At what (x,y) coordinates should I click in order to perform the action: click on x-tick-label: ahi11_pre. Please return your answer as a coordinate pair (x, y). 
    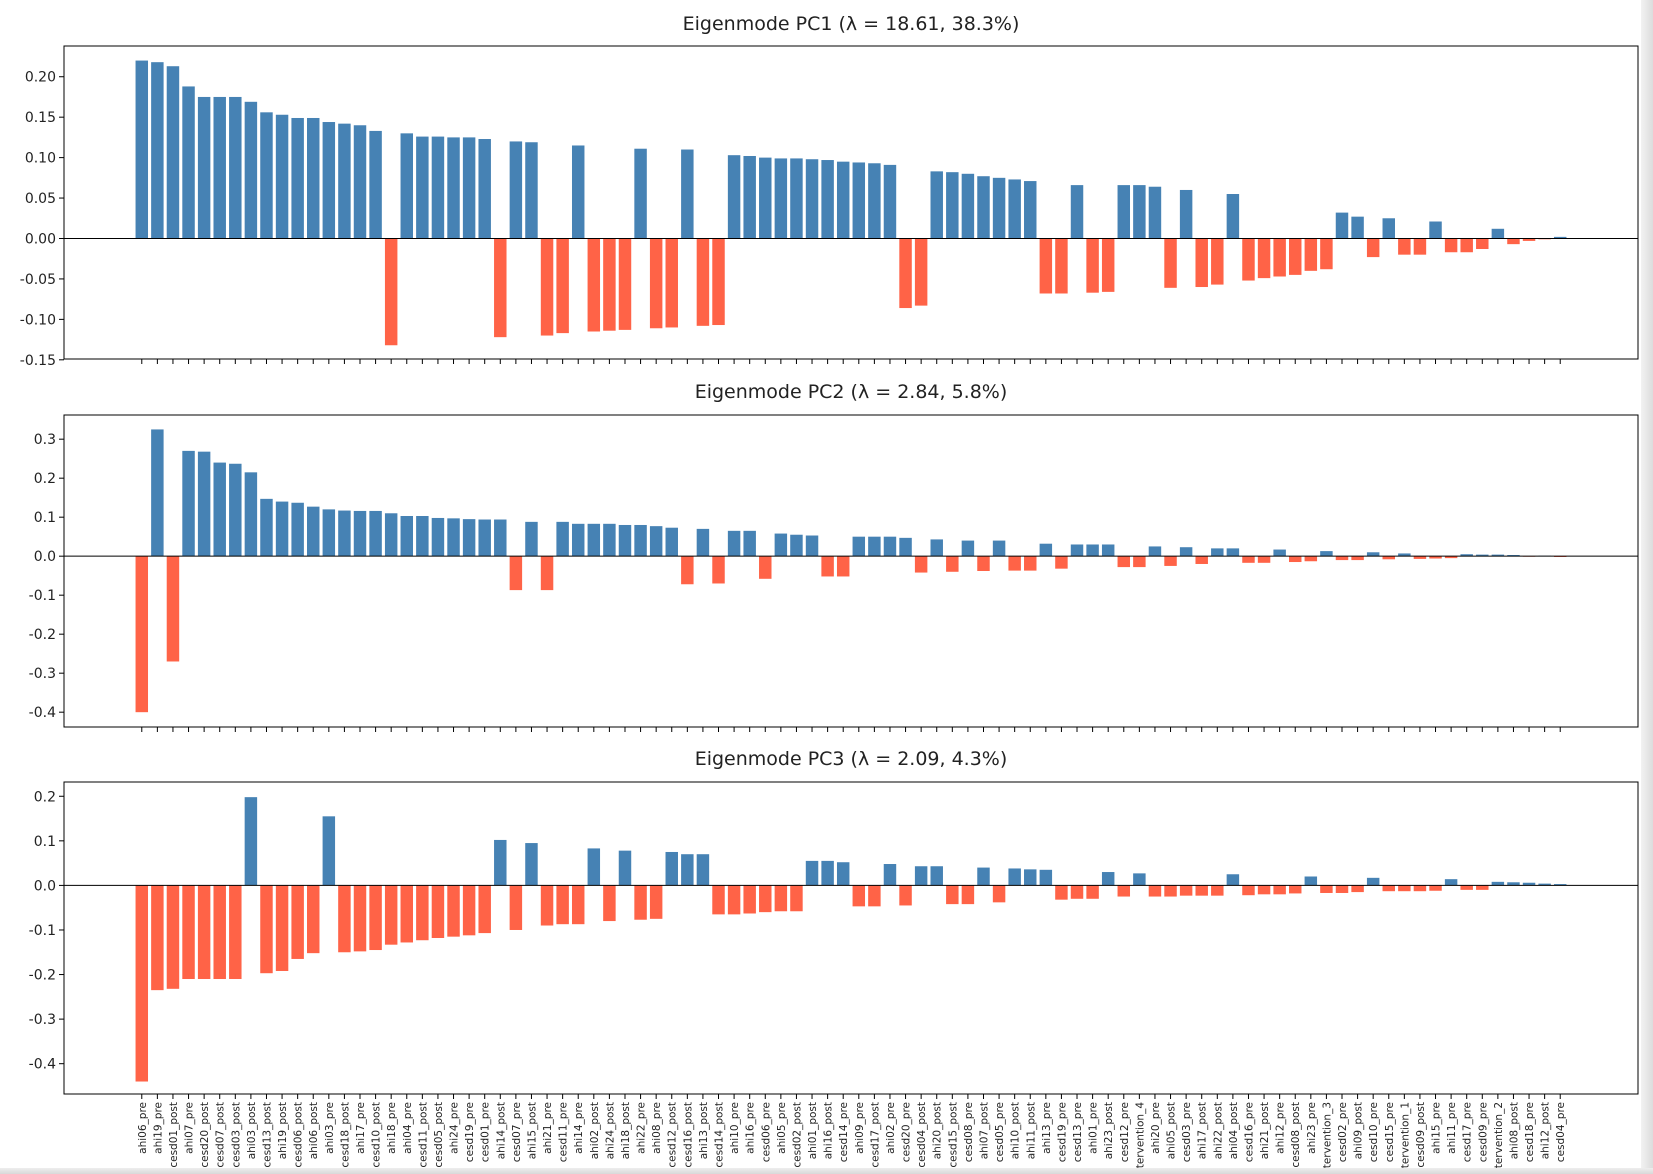
    Looking at the image, I should click on (1452, 1128).